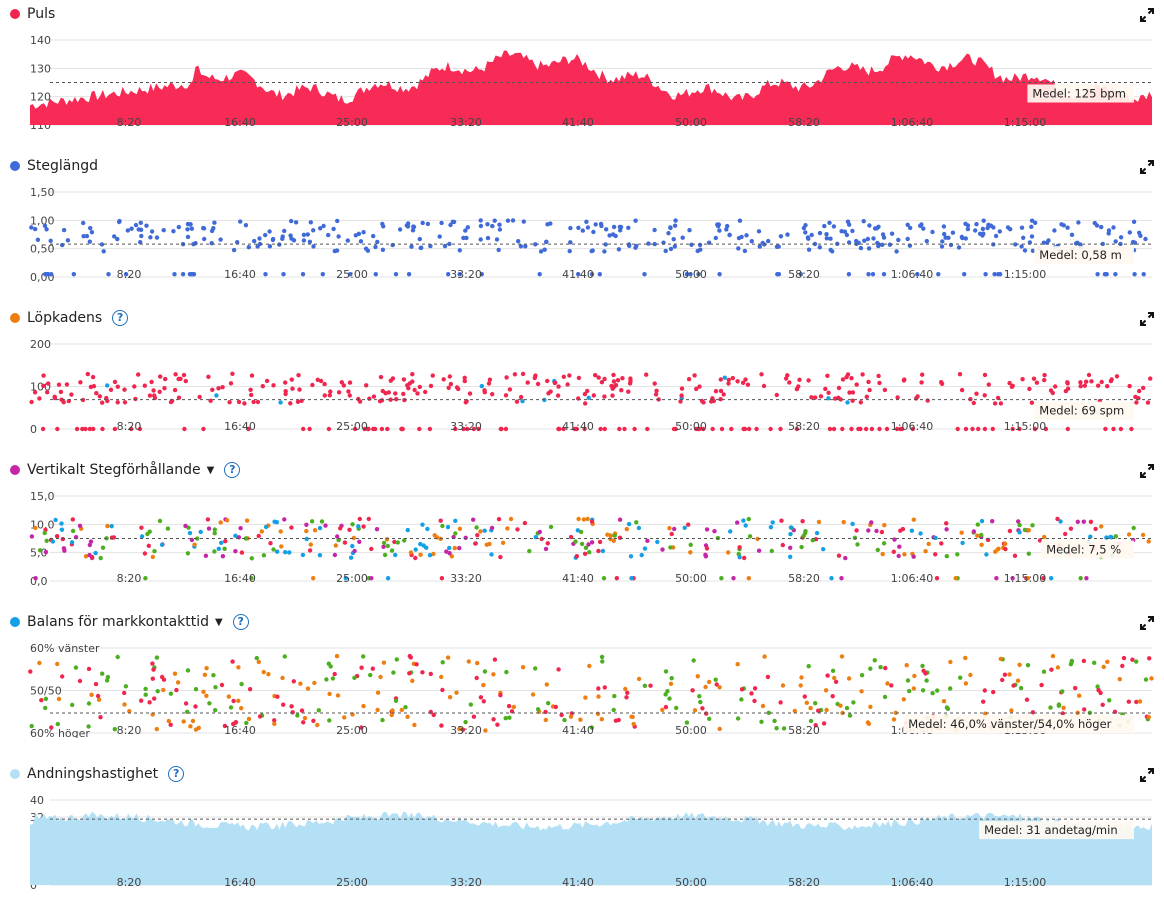 The height and width of the screenshot is (912, 1164). I want to click on panel-title: Löpkadens ?, so click(69, 318).